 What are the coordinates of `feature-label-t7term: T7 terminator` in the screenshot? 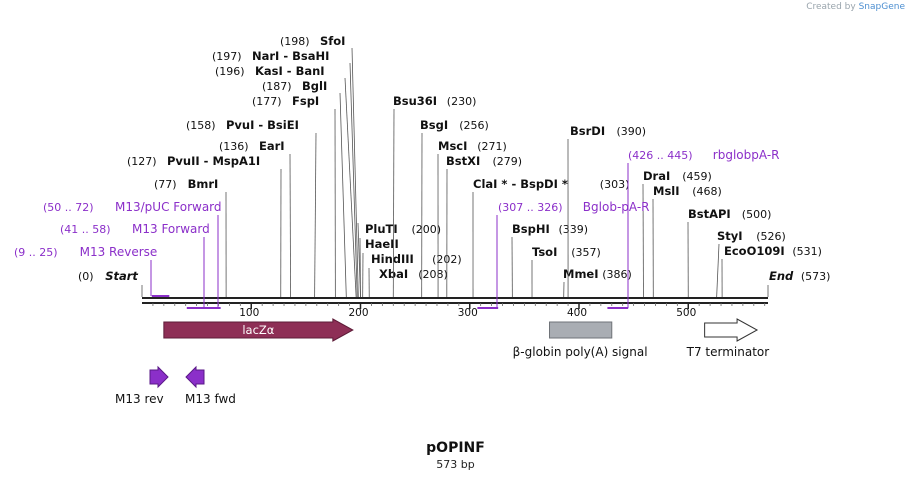 It's located at (728, 352).